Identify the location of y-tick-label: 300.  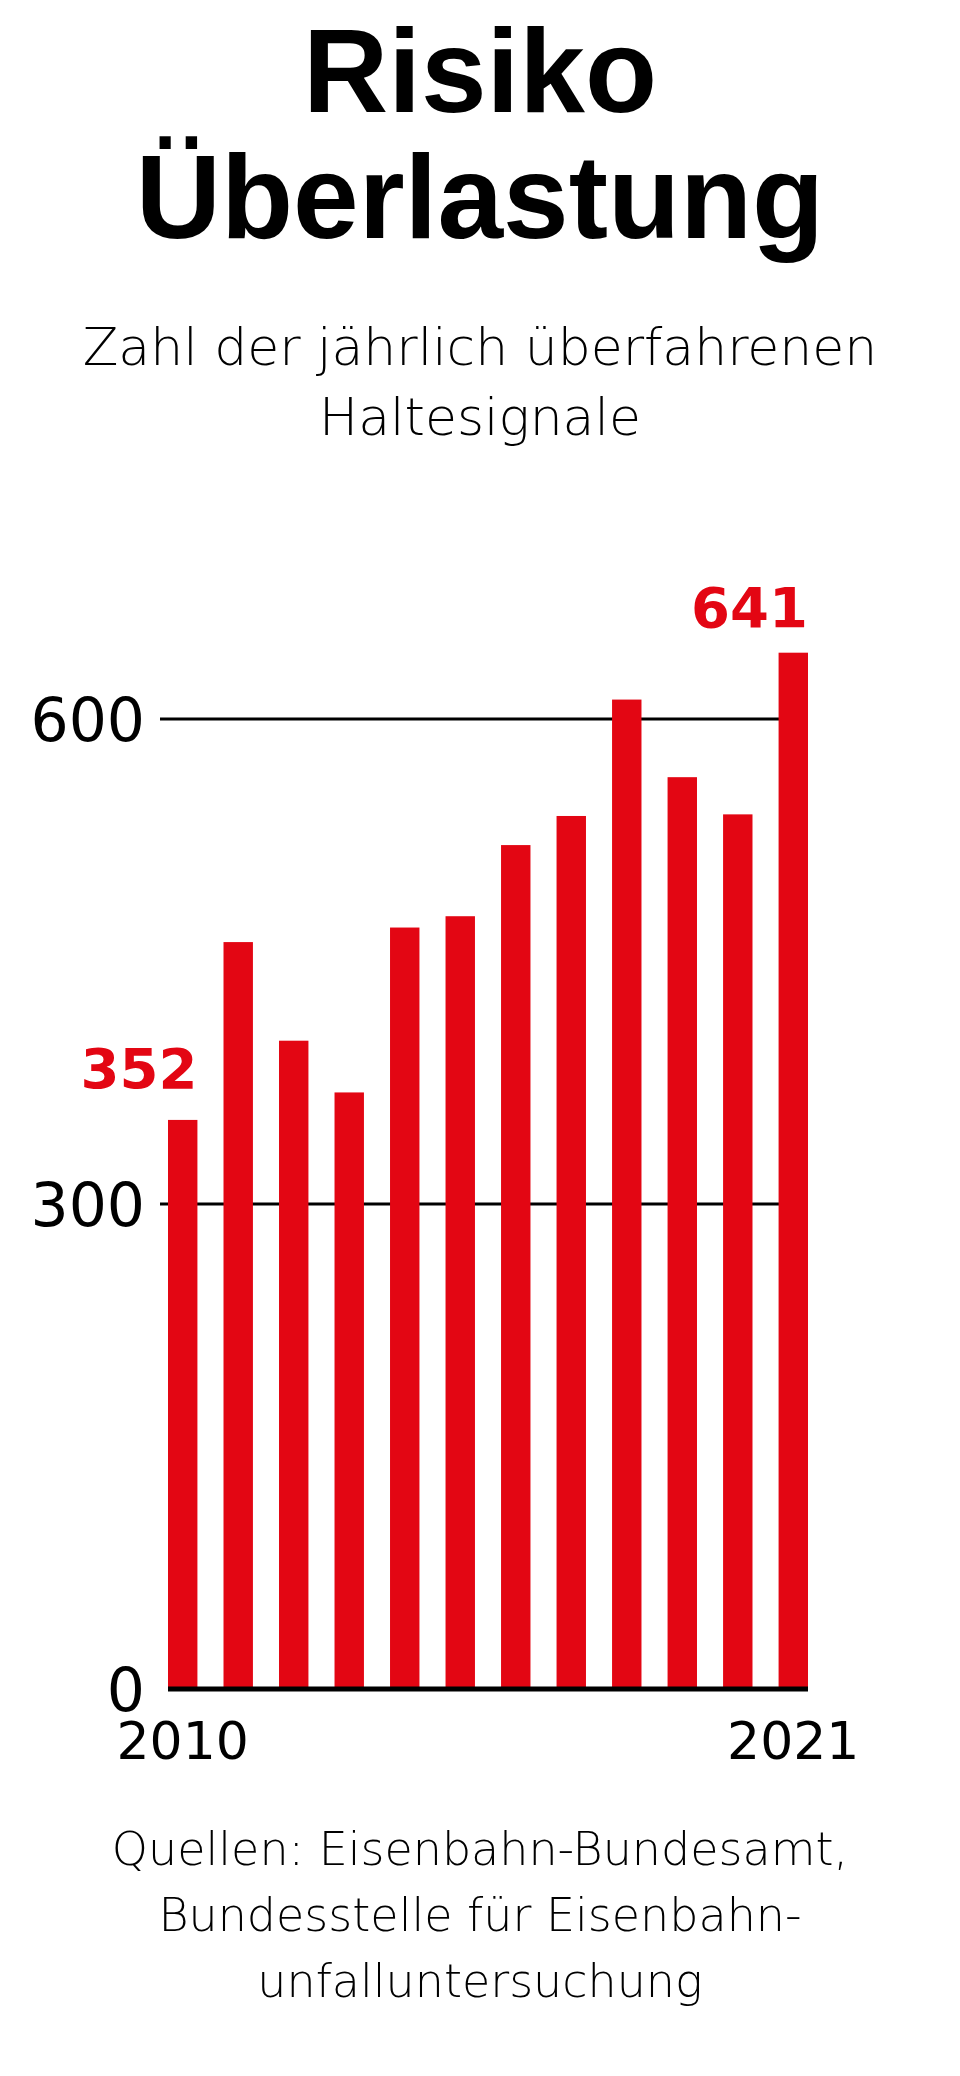
(87, 1204).